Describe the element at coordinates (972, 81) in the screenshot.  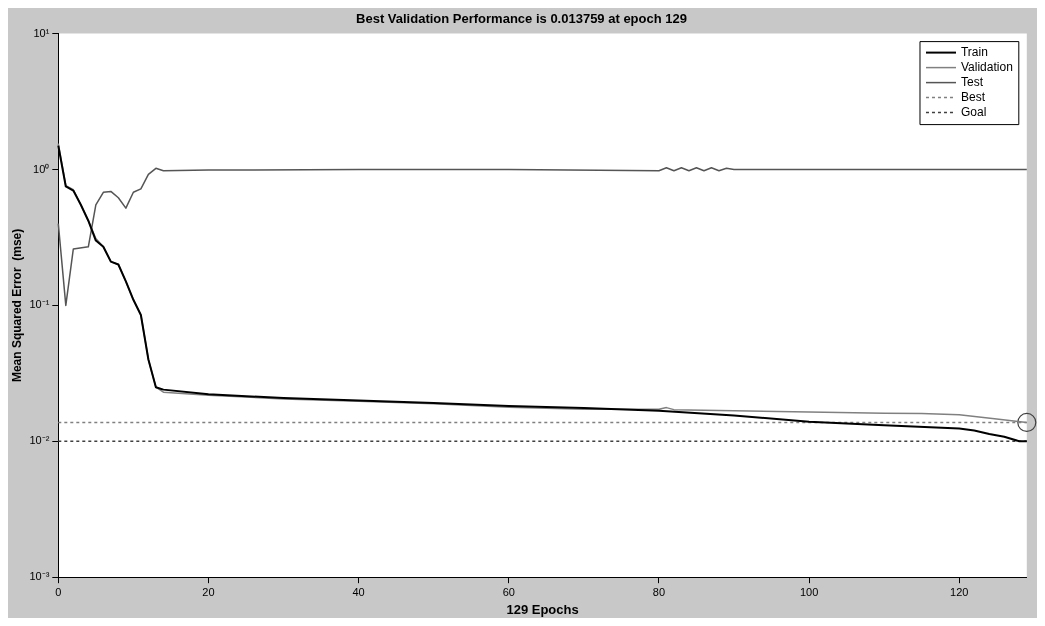
I see `legend-label: Test` at that location.